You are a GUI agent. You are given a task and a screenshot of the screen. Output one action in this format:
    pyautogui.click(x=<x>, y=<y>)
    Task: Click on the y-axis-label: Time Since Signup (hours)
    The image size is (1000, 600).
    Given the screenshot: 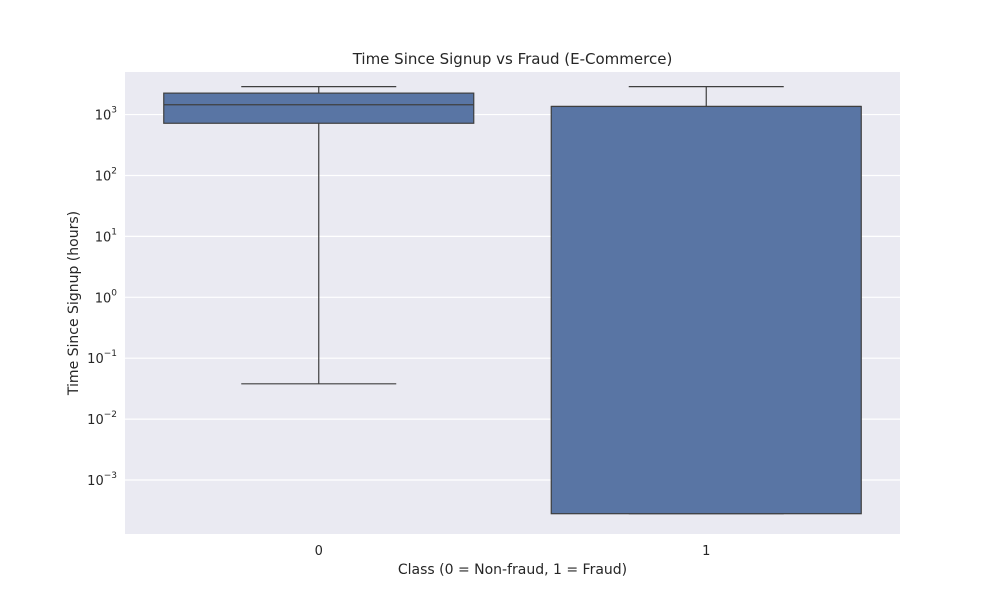 What is the action you would take?
    pyautogui.click(x=74, y=303)
    